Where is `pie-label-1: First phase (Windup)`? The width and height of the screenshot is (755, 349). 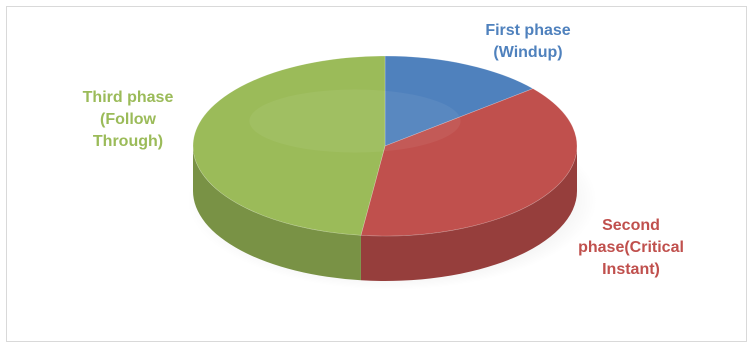
pie-label-1: First phase (Windup) is located at coordinates (527, 41).